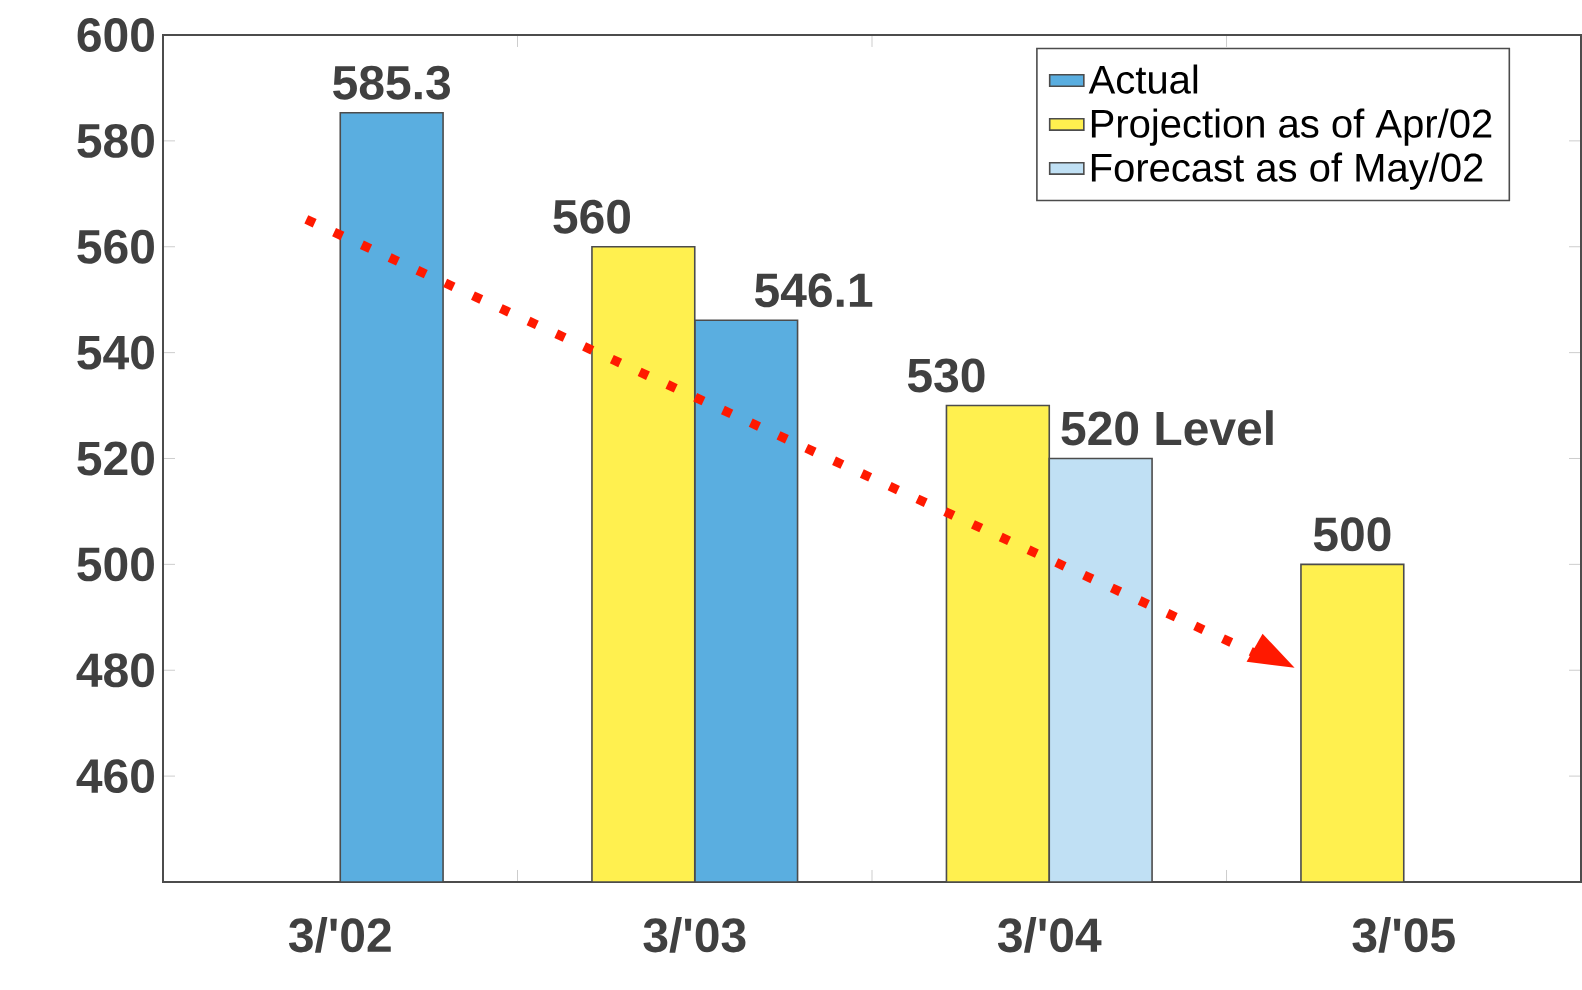 The width and height of the screenshot is (1582, 990). What do you see at coordinates (1352, 534) in the screenshot?
I see `data-label: 500` at bounding box center [1352, 534].